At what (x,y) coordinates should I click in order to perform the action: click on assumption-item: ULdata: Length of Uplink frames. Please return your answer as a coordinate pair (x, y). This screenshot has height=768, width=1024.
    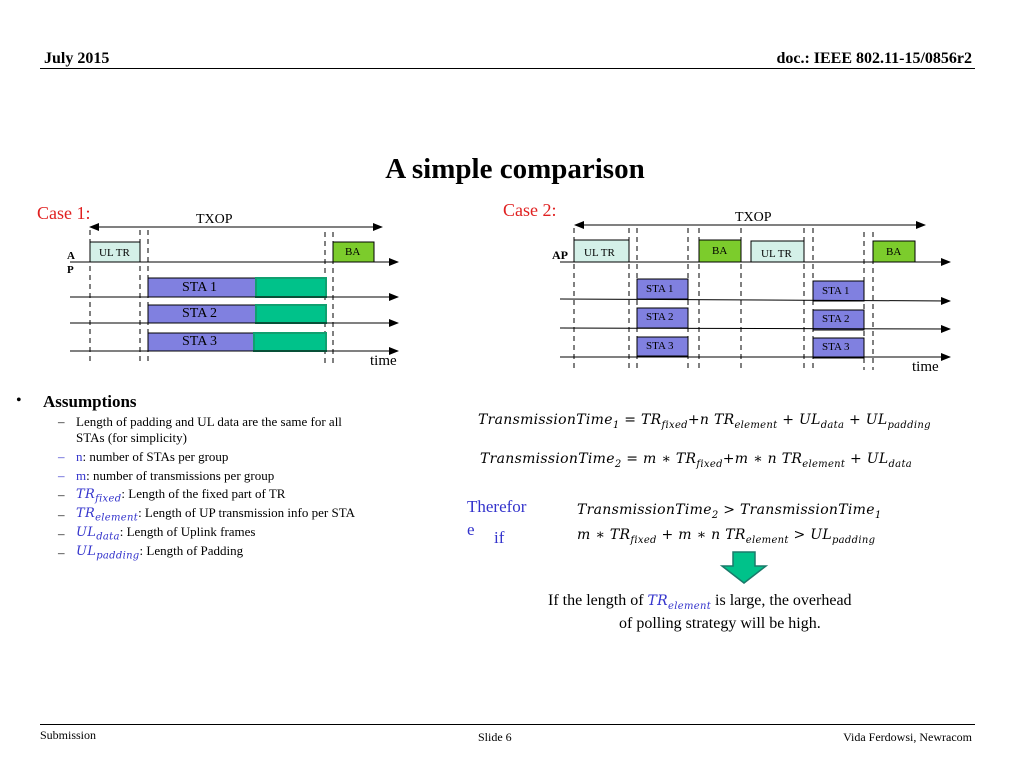
    Looking at the image, I should click on (166, 533).